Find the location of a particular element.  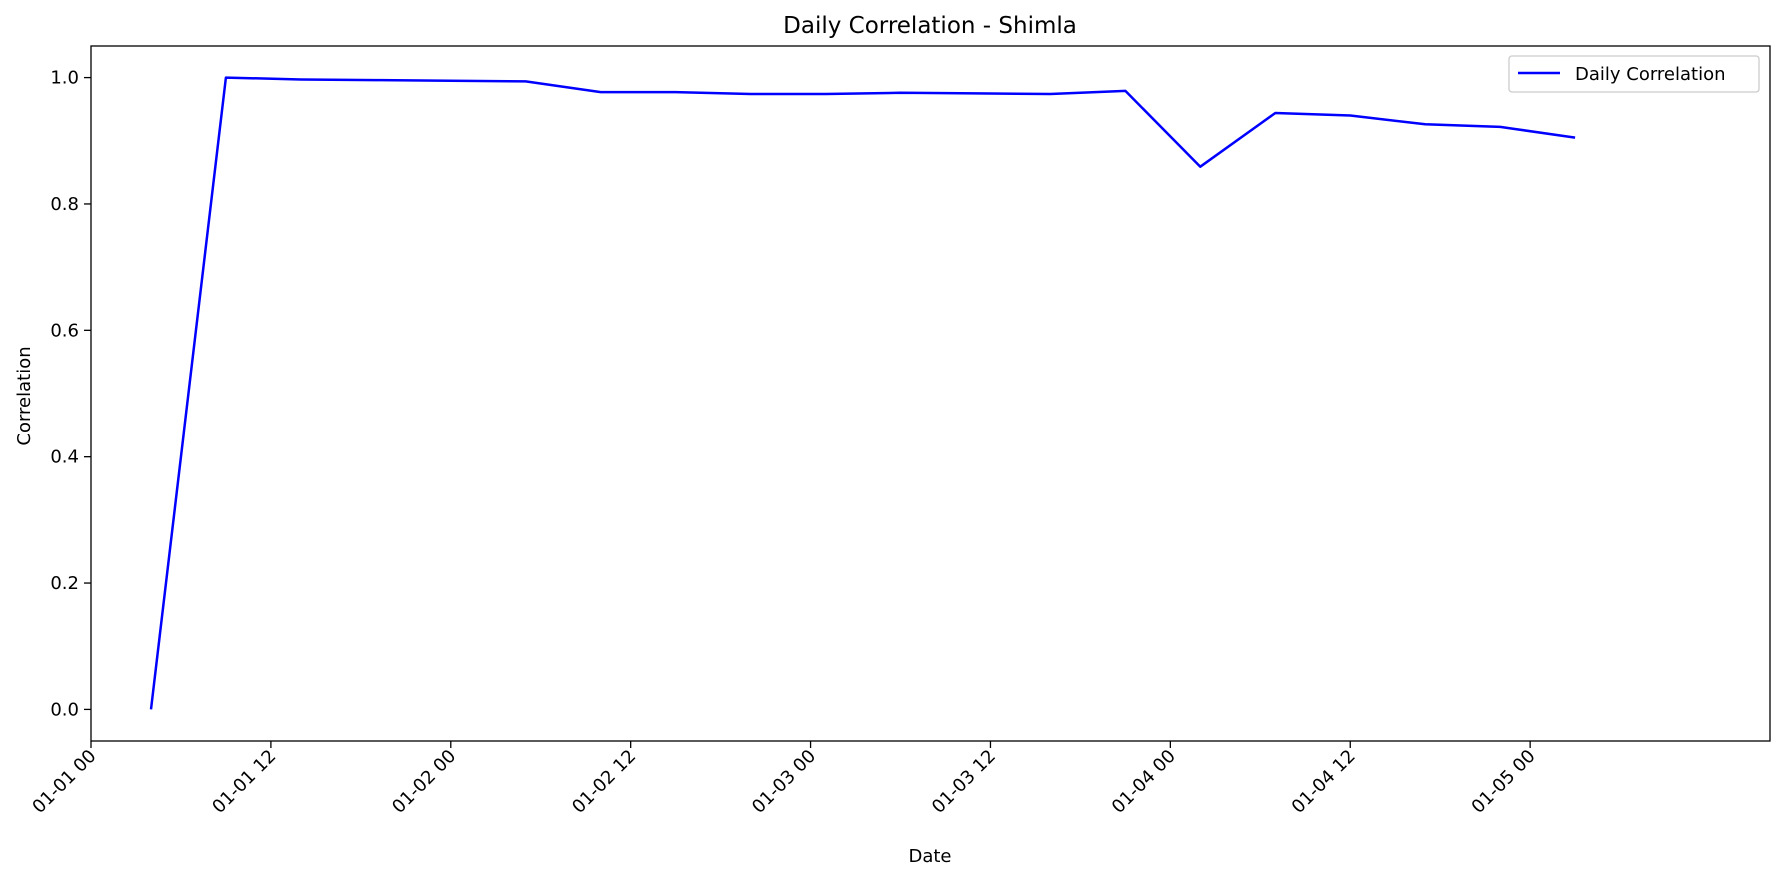

chart-title: Daily Correlation - Shimla is located at coordinates (930, 26).